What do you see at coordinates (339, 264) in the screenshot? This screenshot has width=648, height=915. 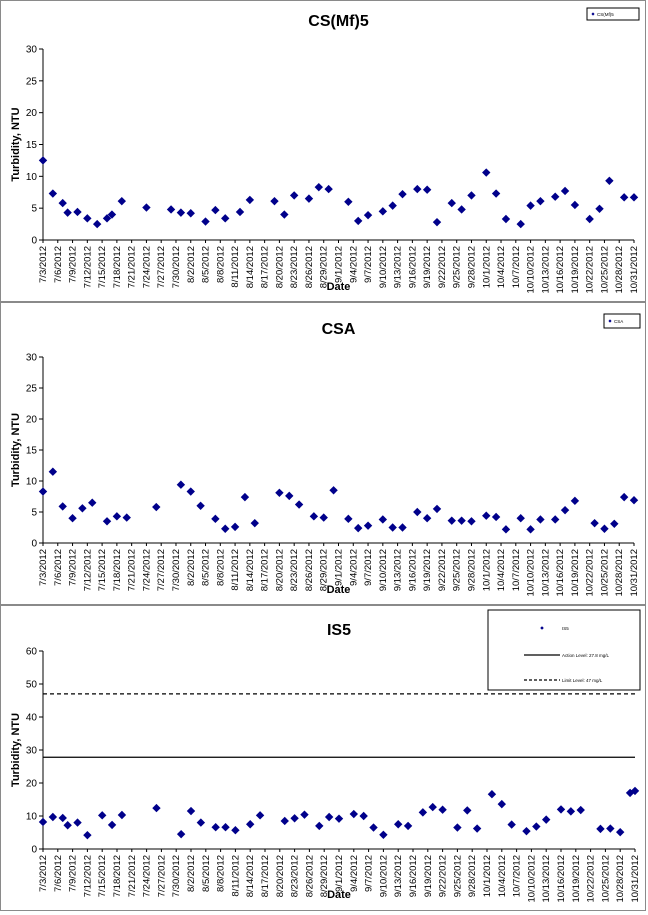 I see `x-tick-label: 9/1/2012` at bounding box center [339, 264].